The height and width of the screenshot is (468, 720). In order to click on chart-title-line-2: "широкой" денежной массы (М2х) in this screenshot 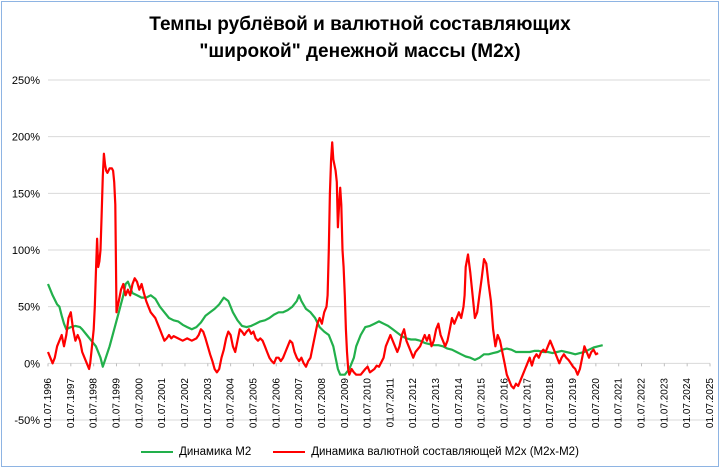, I will do `click(360, 51)`.